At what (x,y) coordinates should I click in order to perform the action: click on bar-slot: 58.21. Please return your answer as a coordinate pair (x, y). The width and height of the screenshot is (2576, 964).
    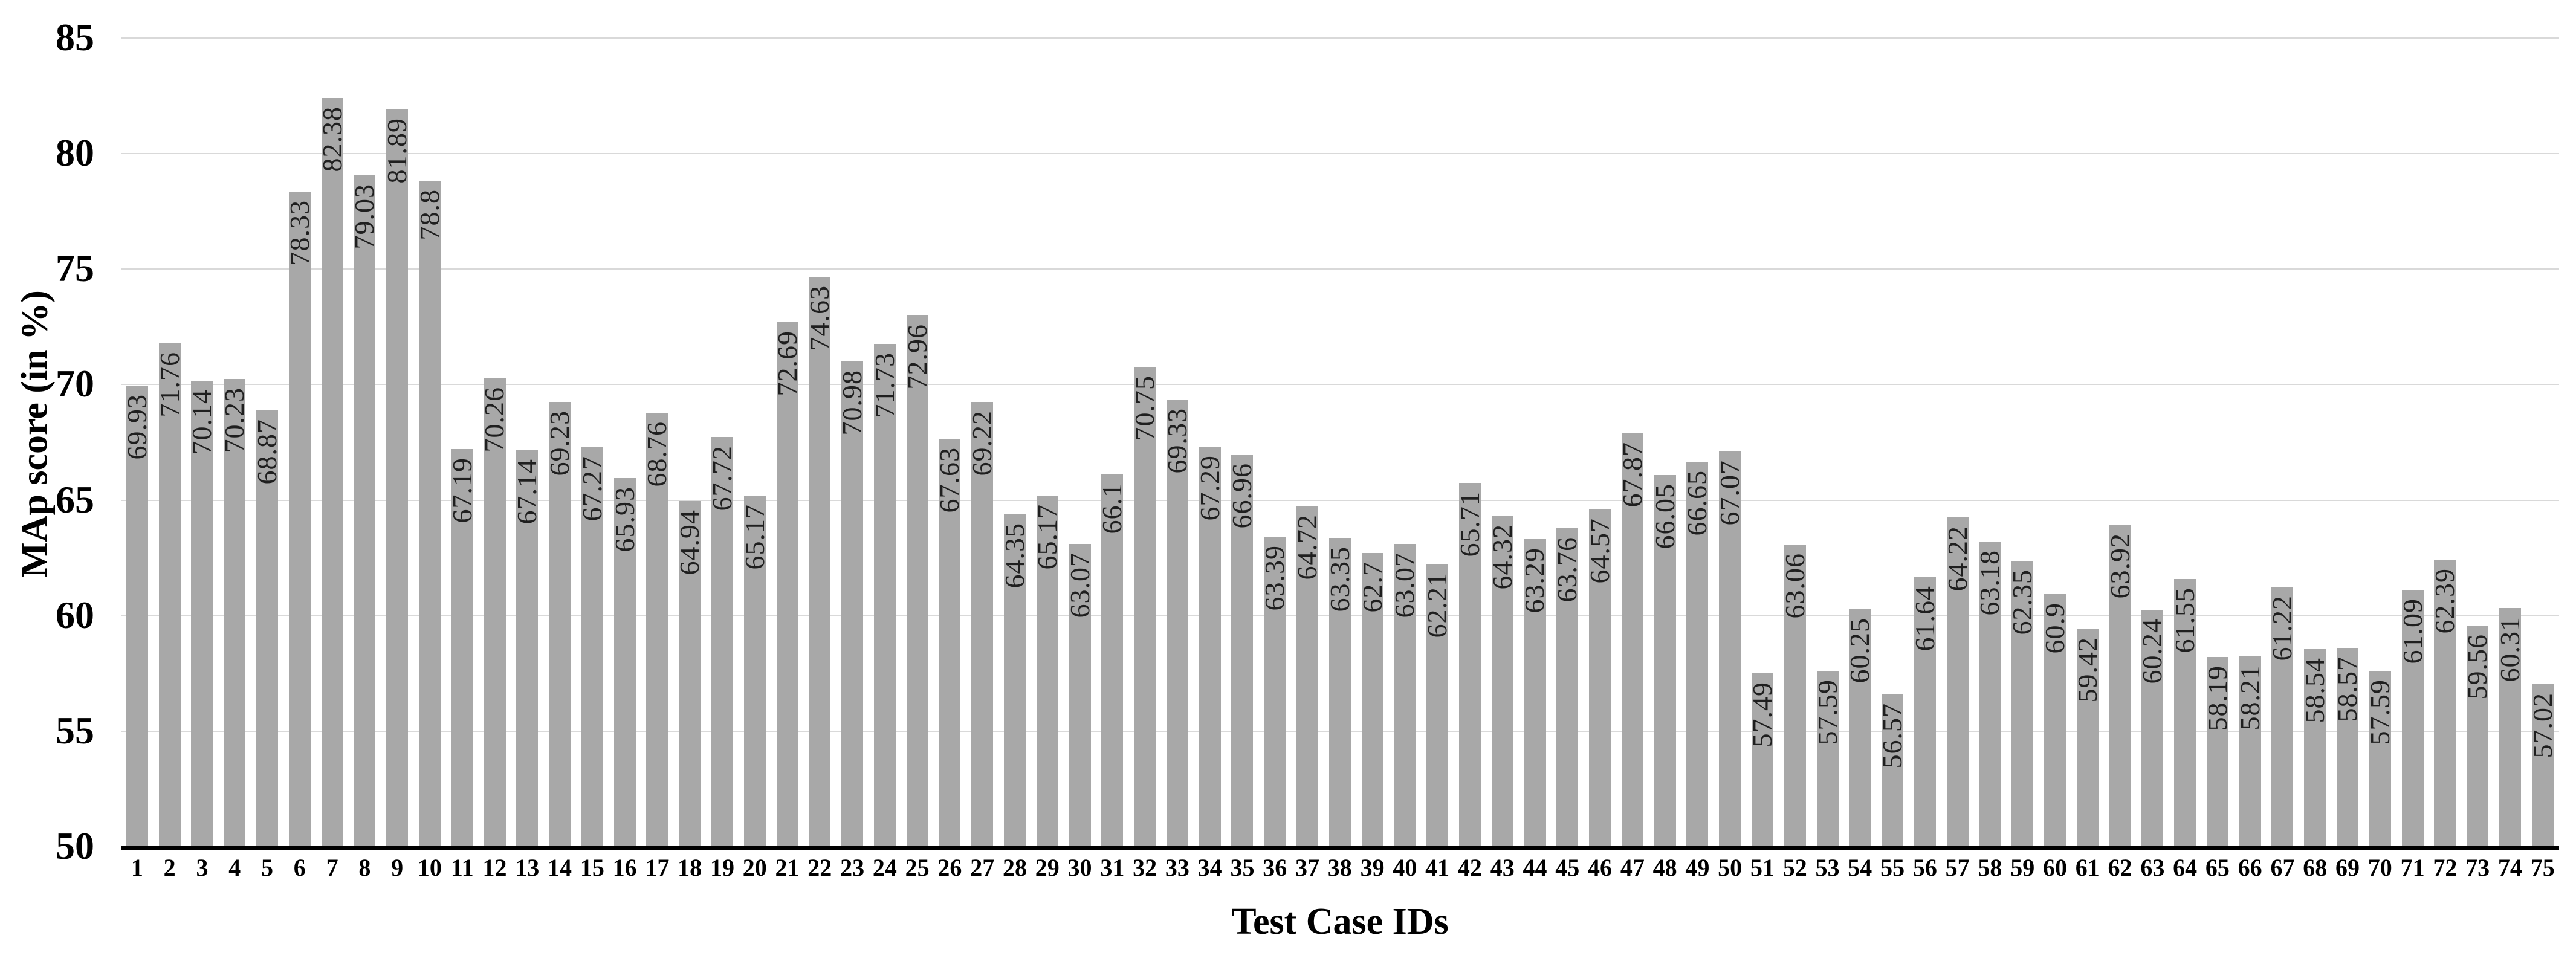
    Looking at the image, I should click on (2250, 441).